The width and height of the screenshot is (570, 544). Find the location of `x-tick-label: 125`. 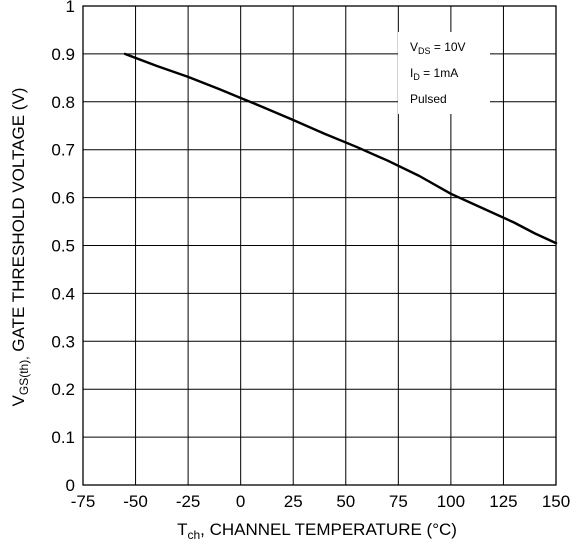

x-tick-label: 125 is located at coordinates (503, 501).